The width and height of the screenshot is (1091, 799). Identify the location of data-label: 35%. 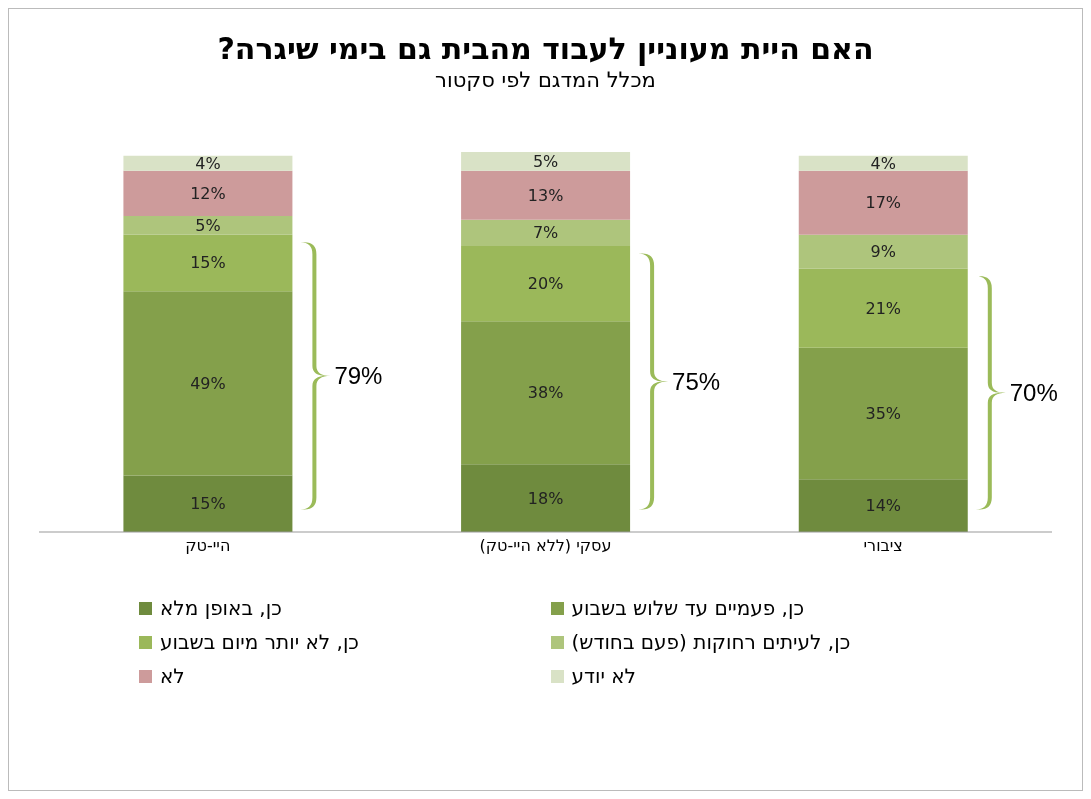
(883, 413).